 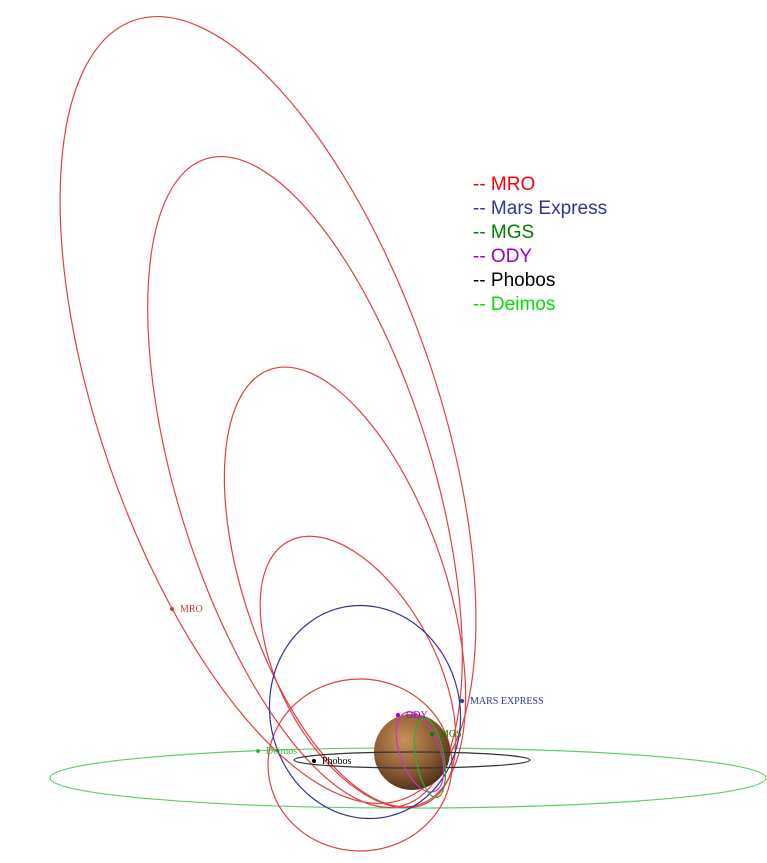 I want to click on craft-label: MARS EXPRESS, so click(x=507, y=701).